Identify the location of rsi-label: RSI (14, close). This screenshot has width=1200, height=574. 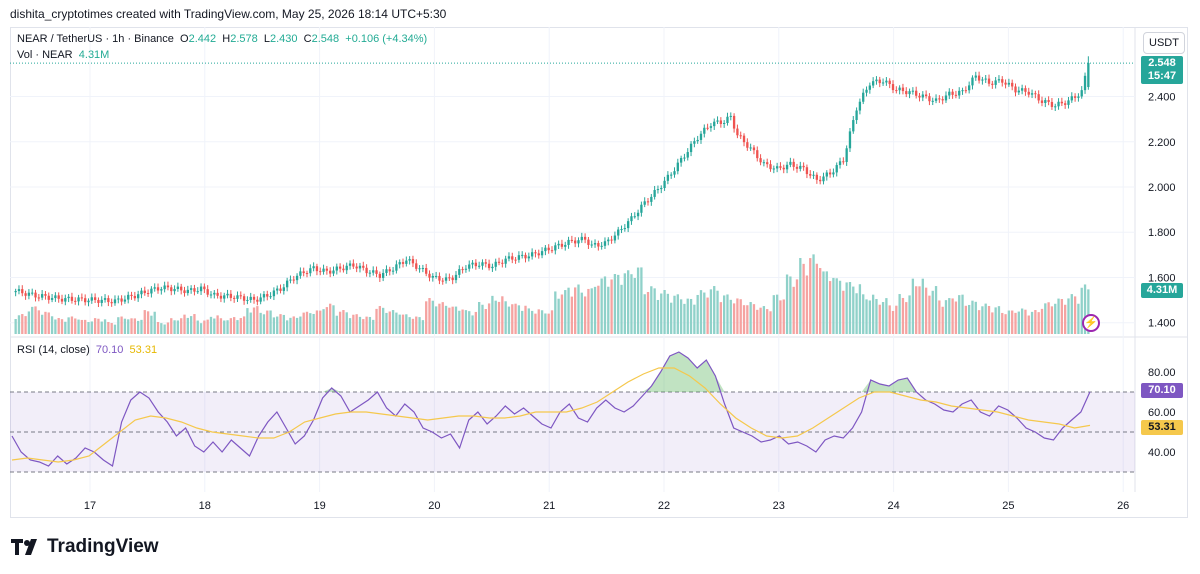
(53, 350).